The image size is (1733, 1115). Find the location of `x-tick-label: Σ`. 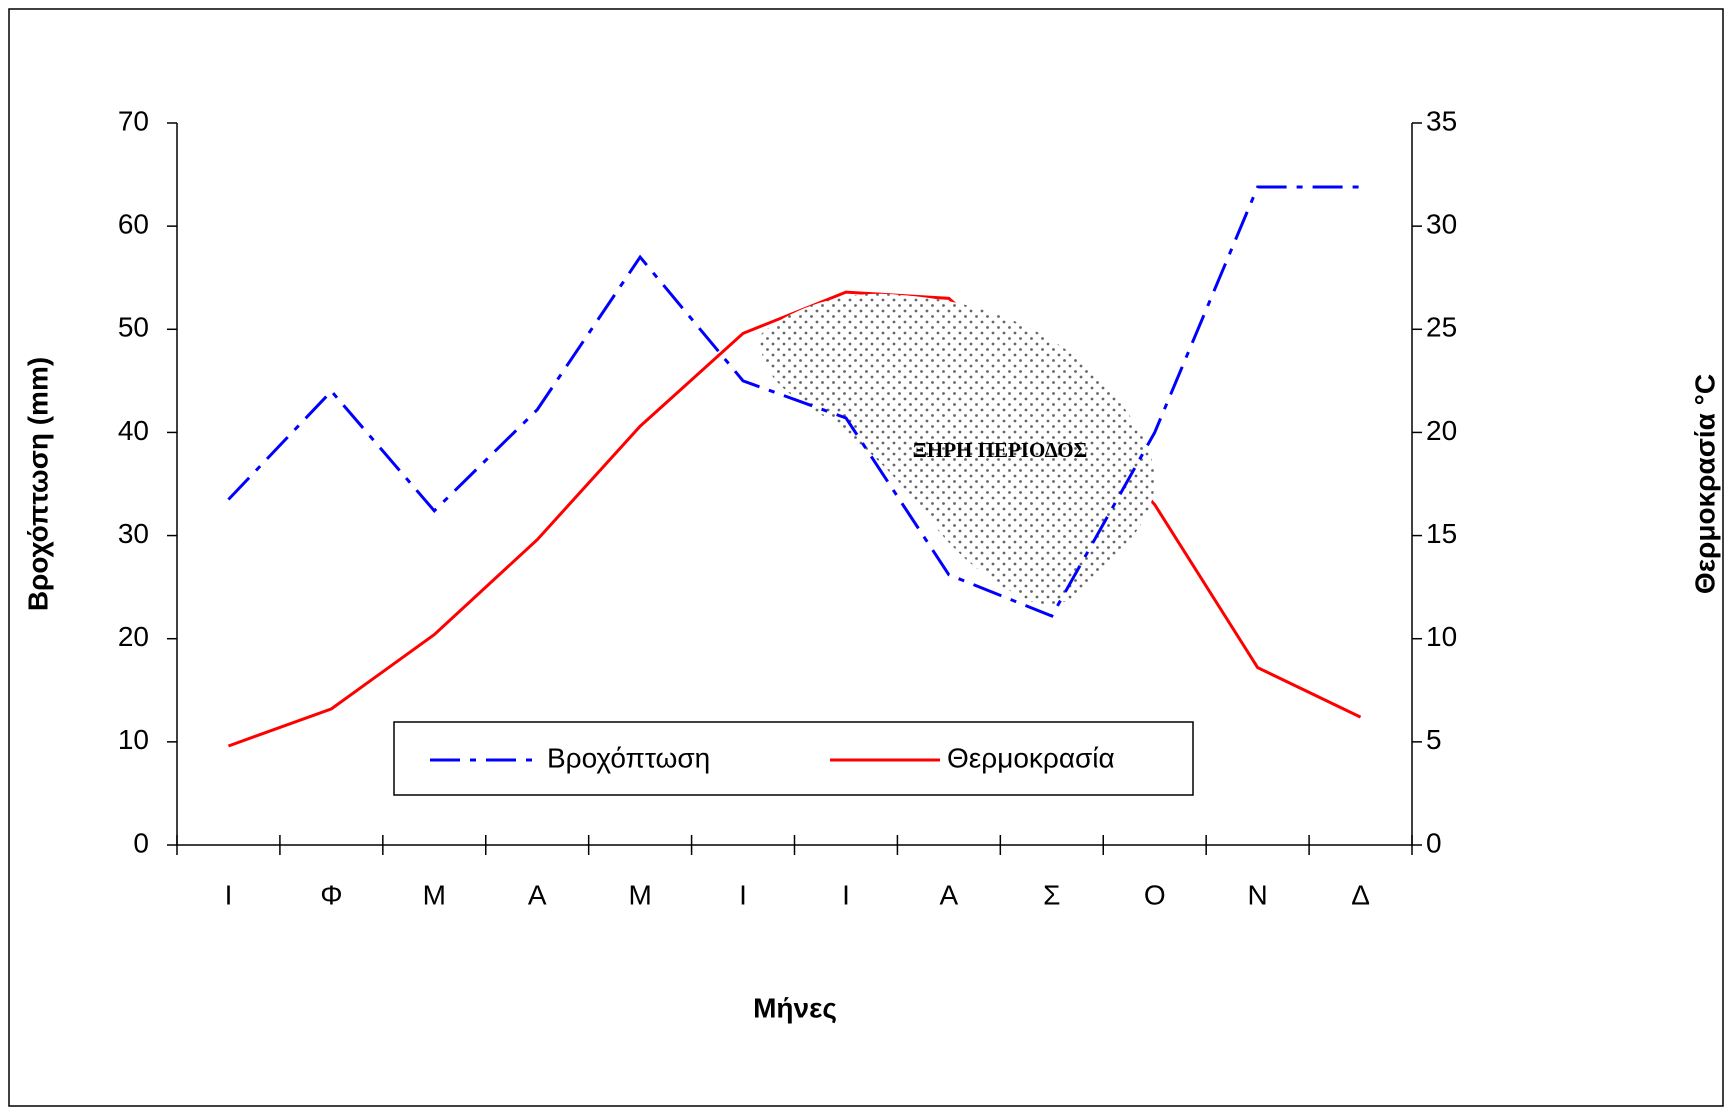

x-tick-label: Σ is located at coordinates (1051, 894).